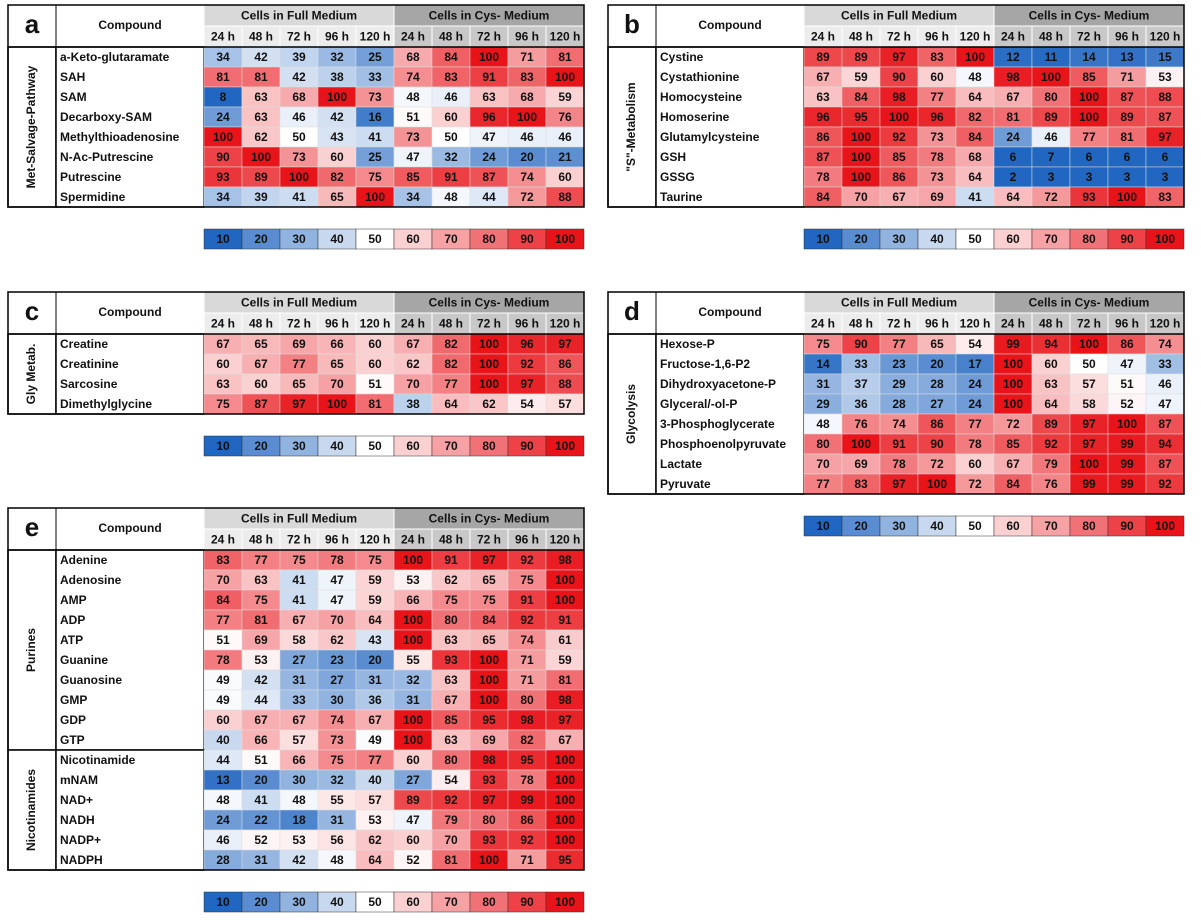  I want to click on heat-value: 32, so click(337, 780).